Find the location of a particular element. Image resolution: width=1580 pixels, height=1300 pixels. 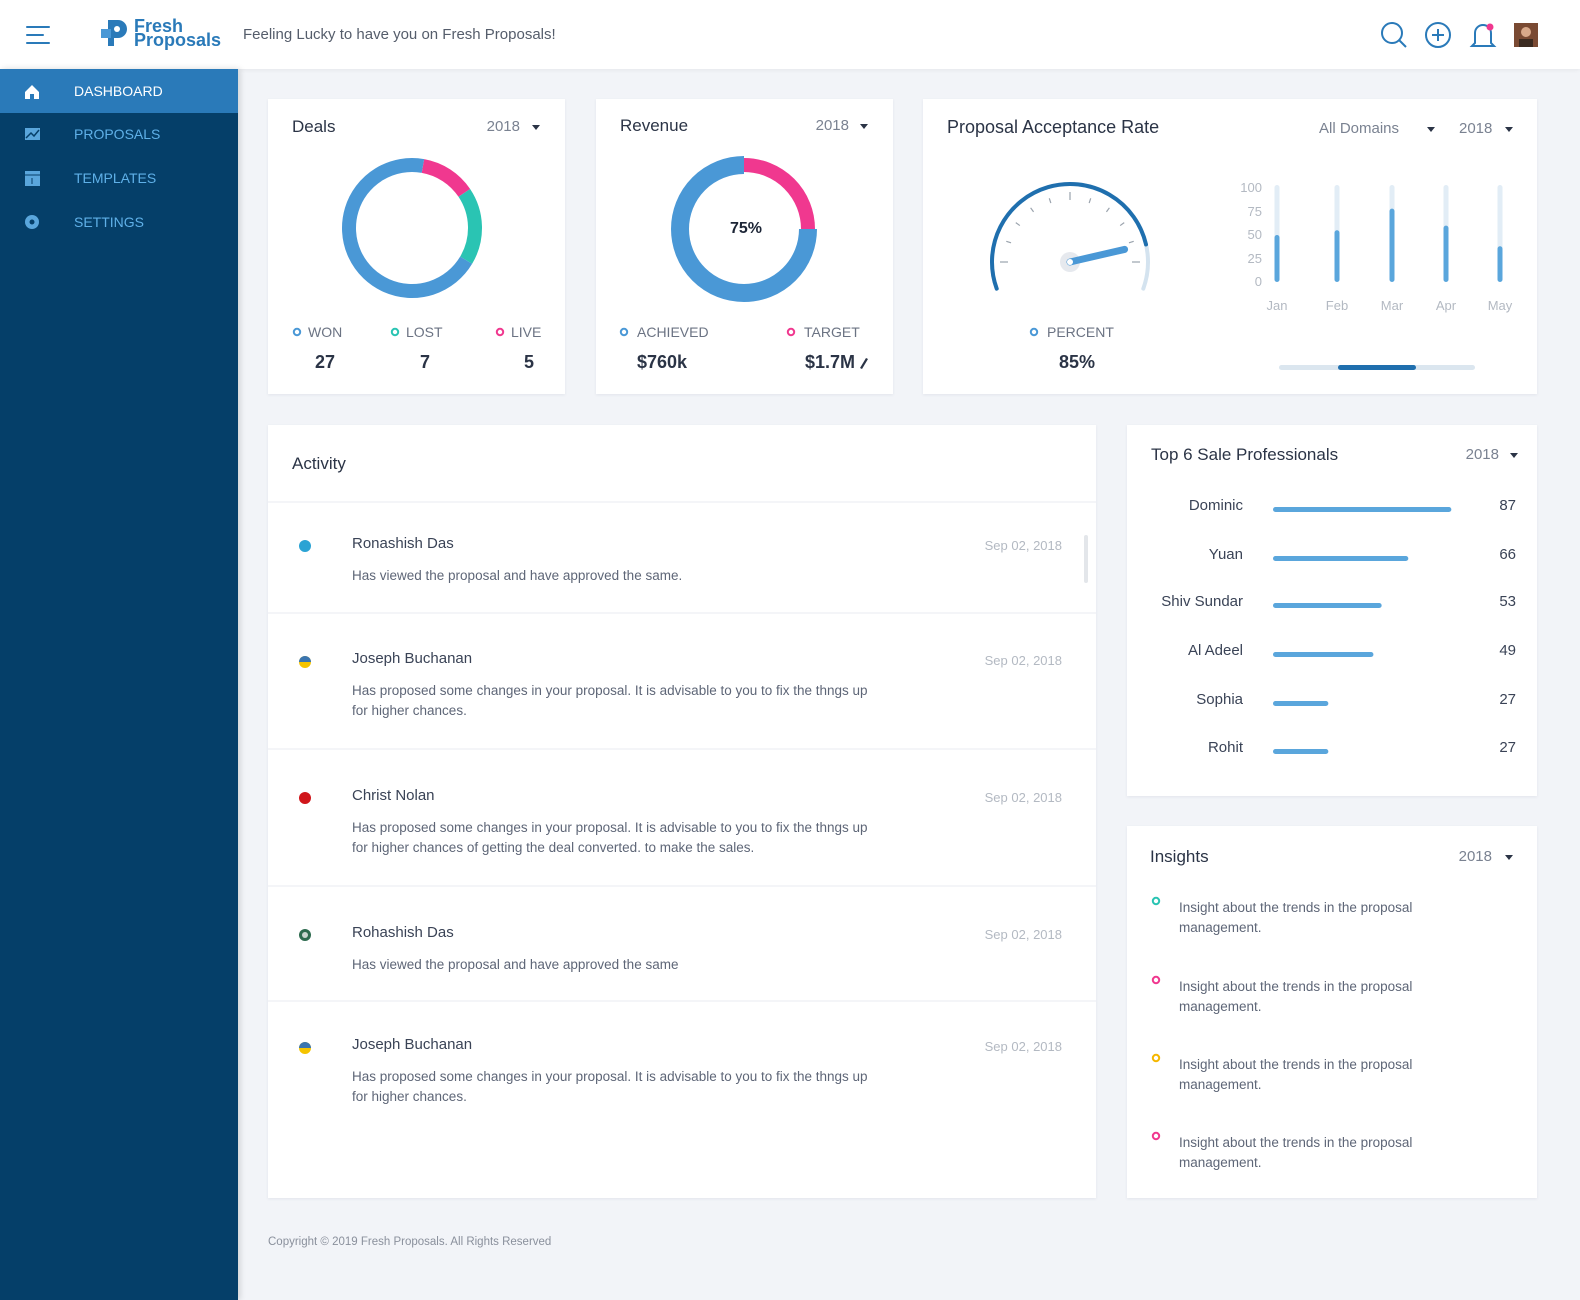

acceptance-card is located at coordinates (1230, 246).